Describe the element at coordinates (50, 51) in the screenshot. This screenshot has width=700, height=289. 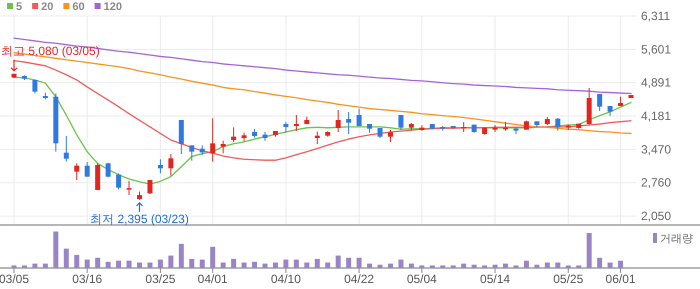
I see `annotation: 최고 5,080 (03/05)` at that location.